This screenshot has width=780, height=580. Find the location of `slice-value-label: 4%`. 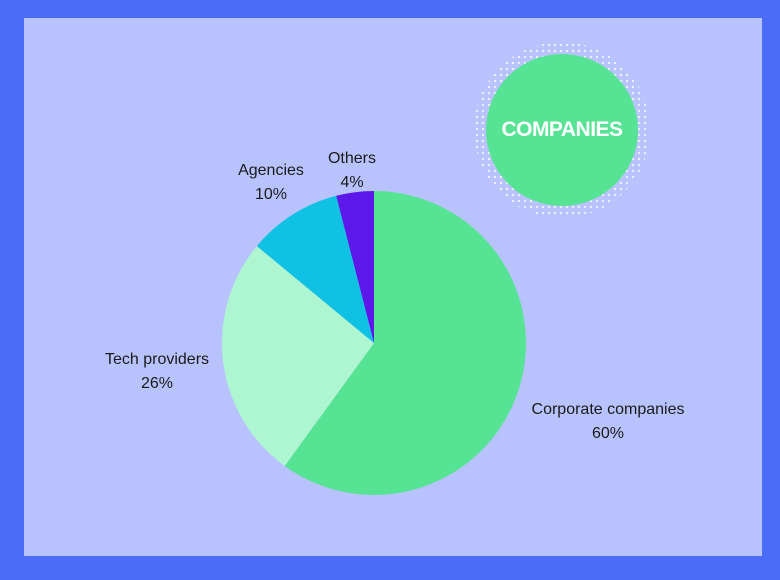

slice-value-label: 4% is located at coordinates (351, 182).